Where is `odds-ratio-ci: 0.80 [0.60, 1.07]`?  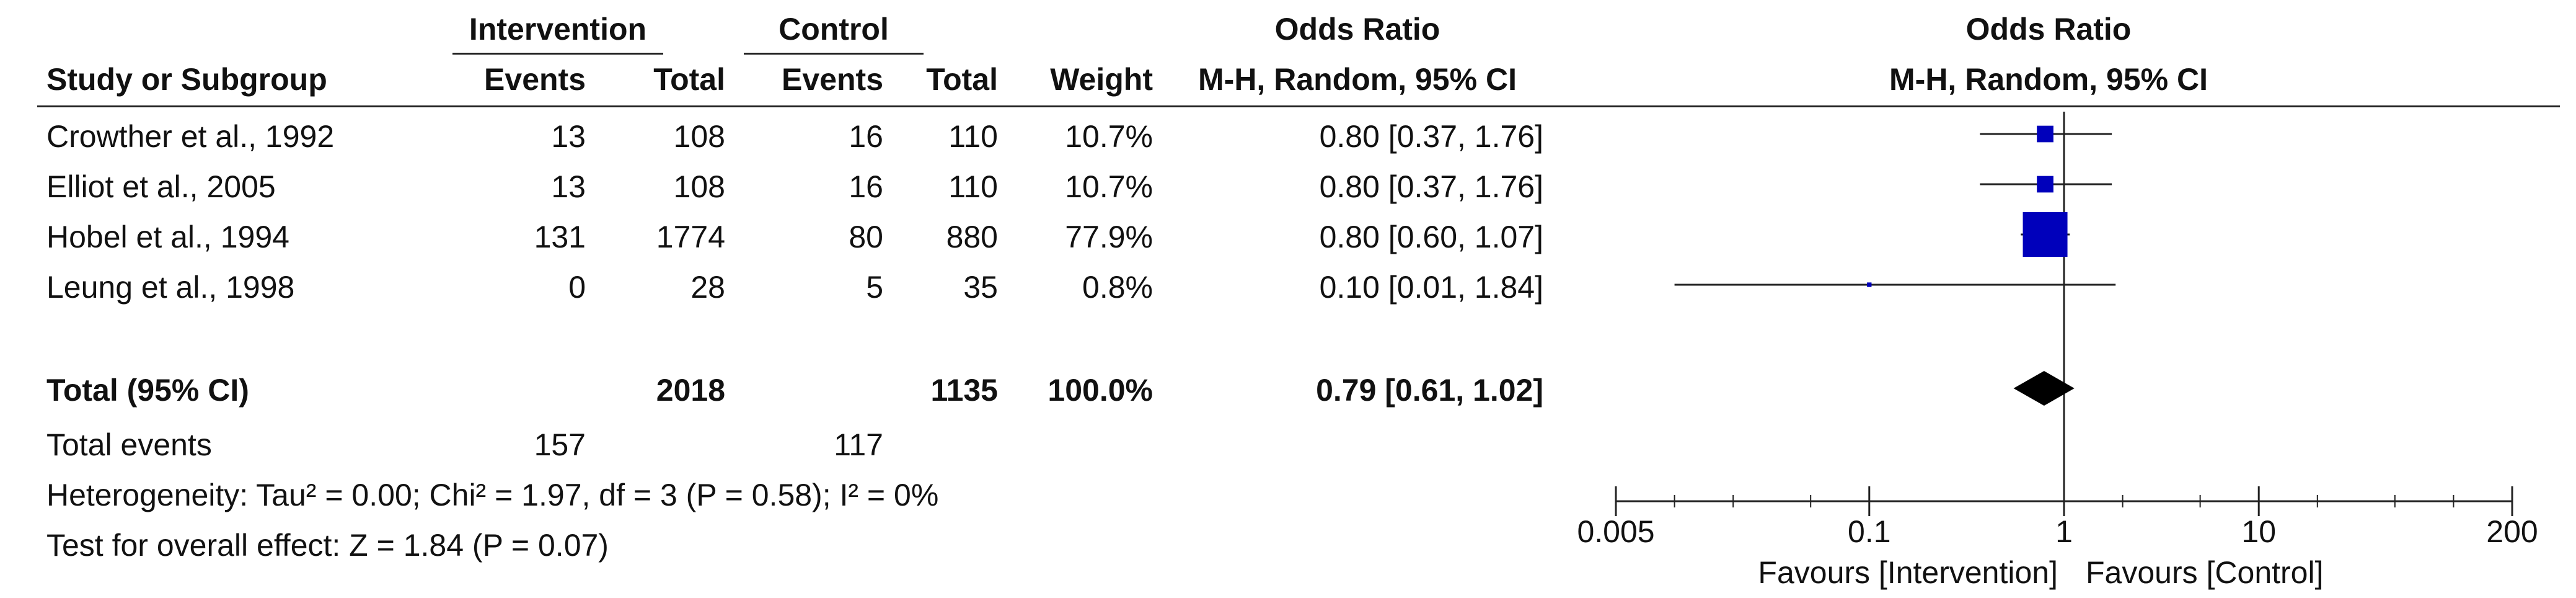 odds-ratio-ci: 0.80 [0.60, 1.07] is located at coordinates (1431, 237).